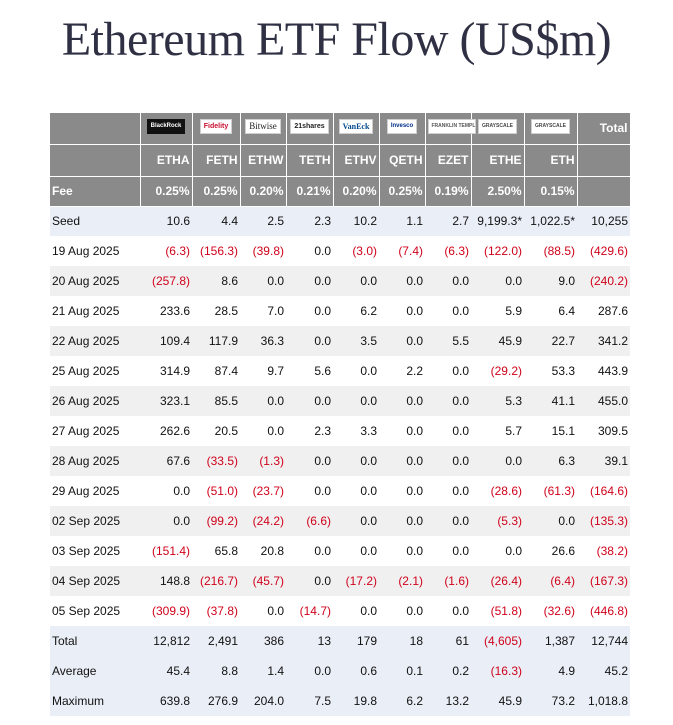 The image size is (673, 725). I want to click on flow-value-cell: 5.3, so click(497, 401).